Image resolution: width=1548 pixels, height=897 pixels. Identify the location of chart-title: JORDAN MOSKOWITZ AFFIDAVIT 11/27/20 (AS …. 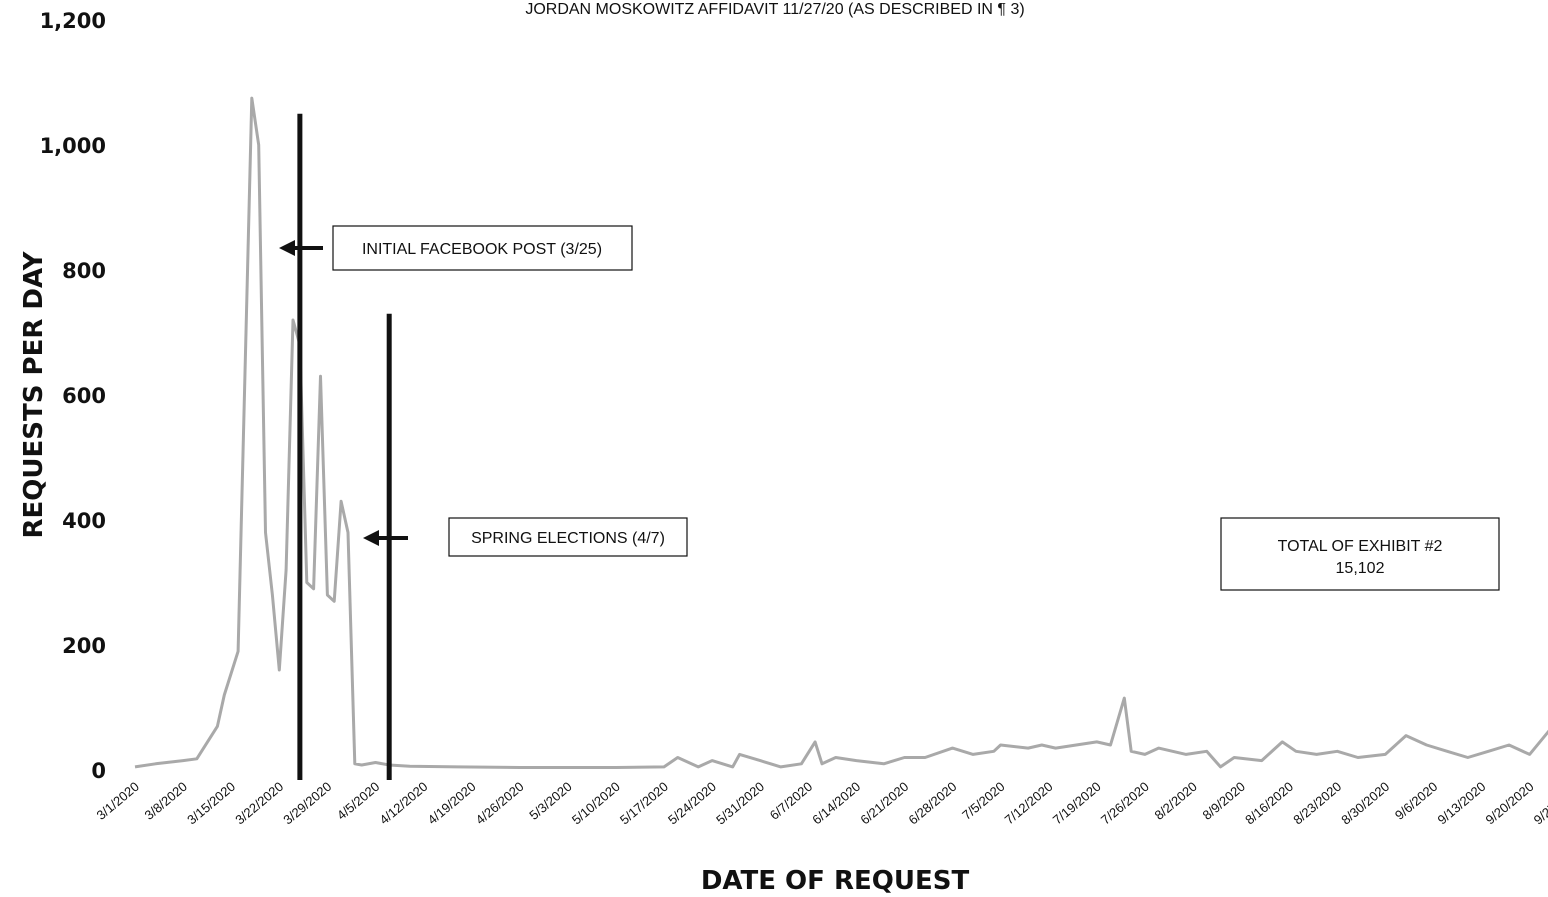
(774, 9).